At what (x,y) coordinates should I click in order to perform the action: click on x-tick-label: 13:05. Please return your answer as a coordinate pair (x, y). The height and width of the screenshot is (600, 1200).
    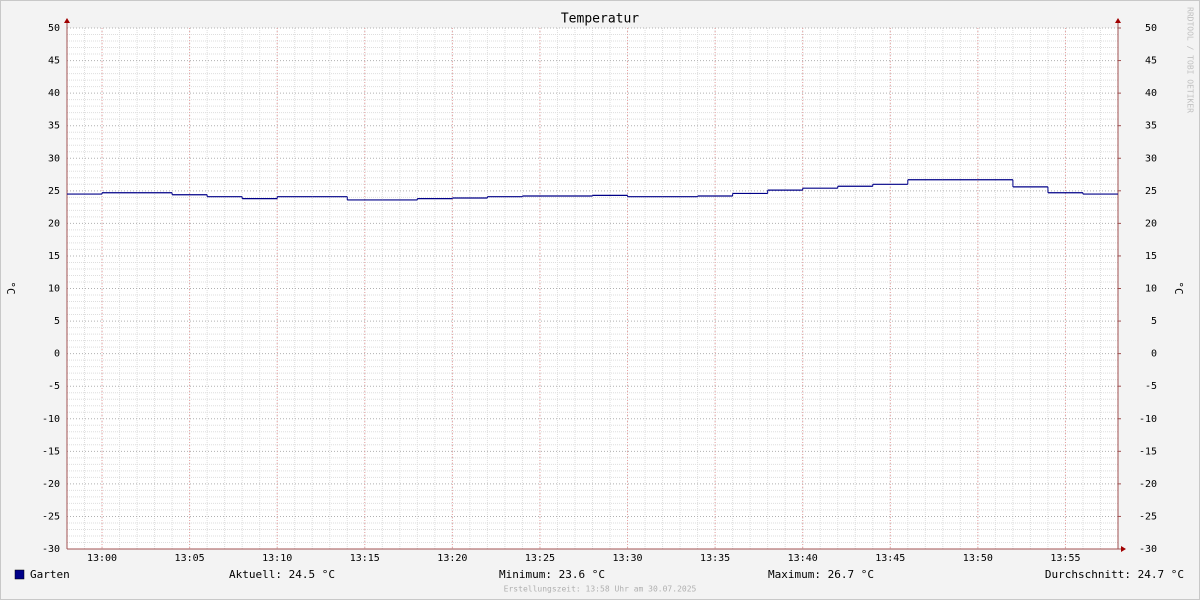
    Looking at the image, I should click on (190, 558).